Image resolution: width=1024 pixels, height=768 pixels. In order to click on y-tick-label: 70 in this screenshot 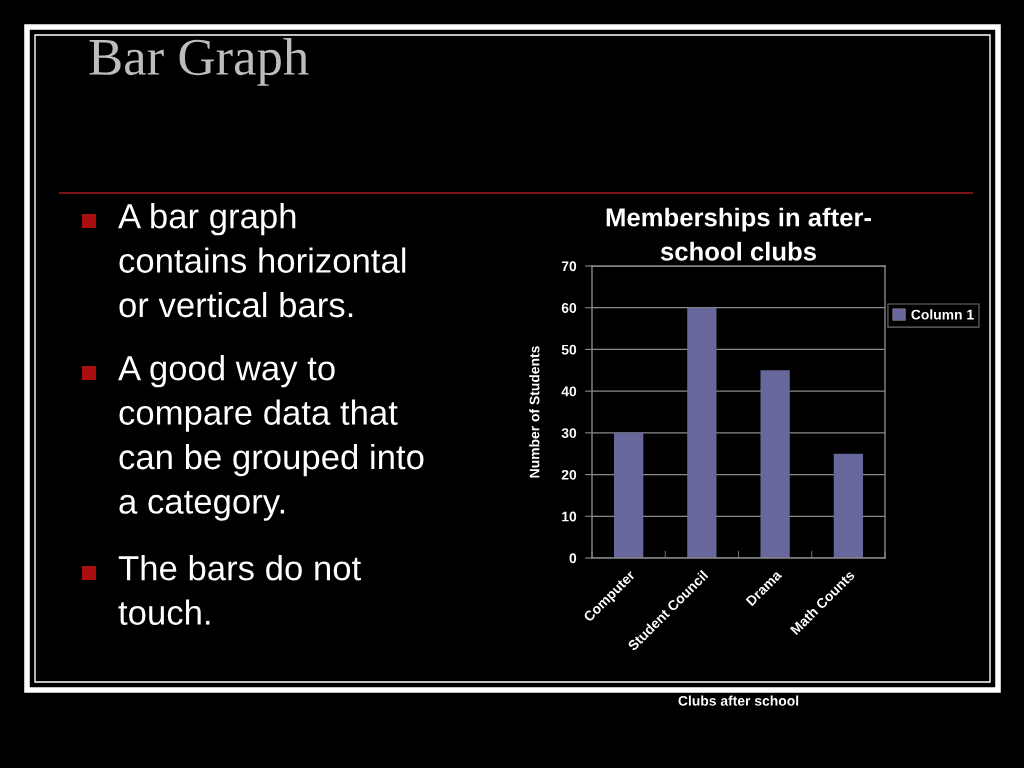, I will do `click(569, 266)`.